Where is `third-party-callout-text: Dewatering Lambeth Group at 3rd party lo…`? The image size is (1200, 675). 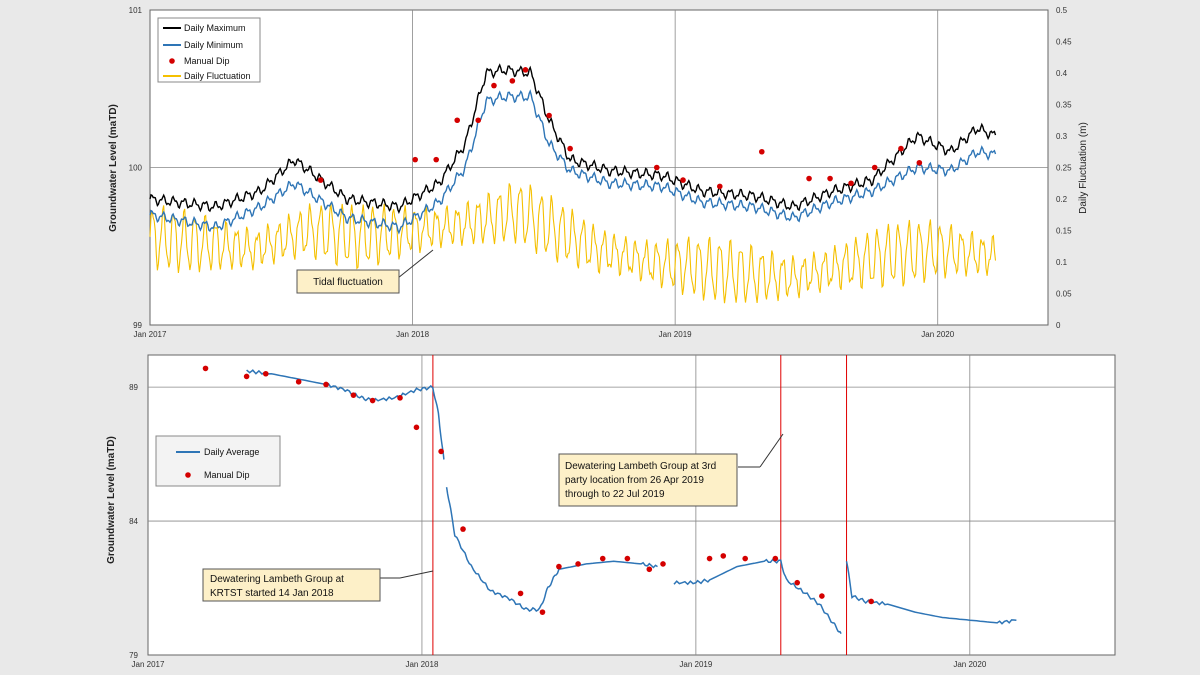 third-party-callout-text: Dewatering Lambeth Group at 3rd party lo… is located at coordinates (642, 480).